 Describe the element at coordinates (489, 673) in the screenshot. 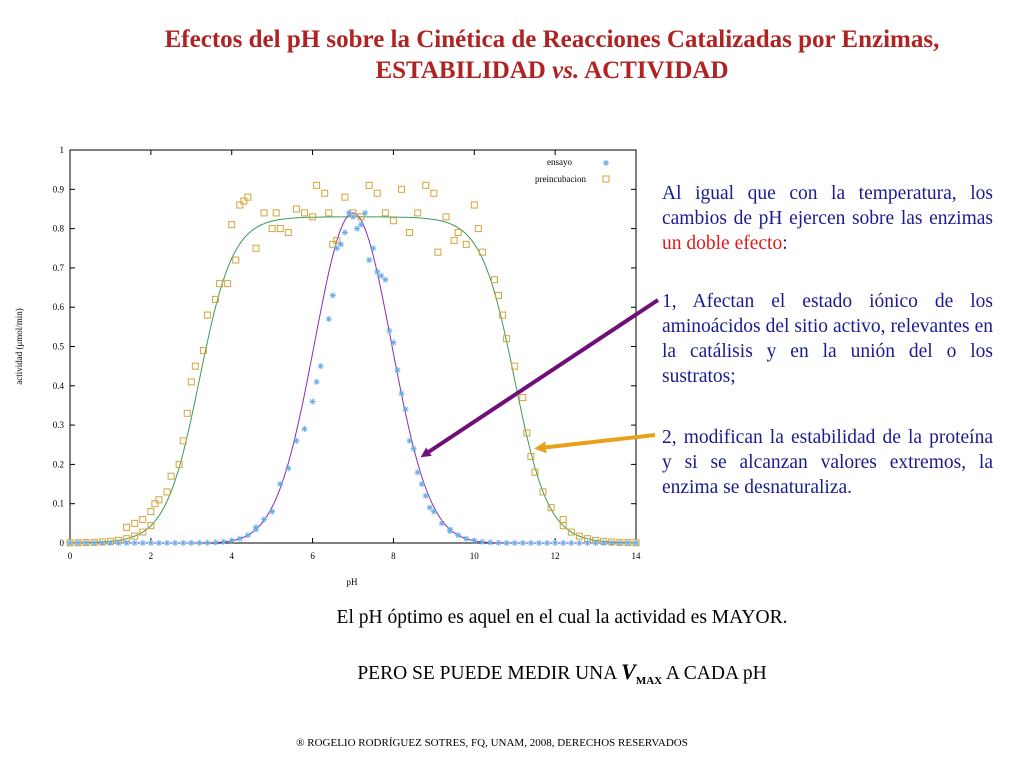

I see `vmax-pre: PERO SE PUEDE MEDIR UNA` at that location.